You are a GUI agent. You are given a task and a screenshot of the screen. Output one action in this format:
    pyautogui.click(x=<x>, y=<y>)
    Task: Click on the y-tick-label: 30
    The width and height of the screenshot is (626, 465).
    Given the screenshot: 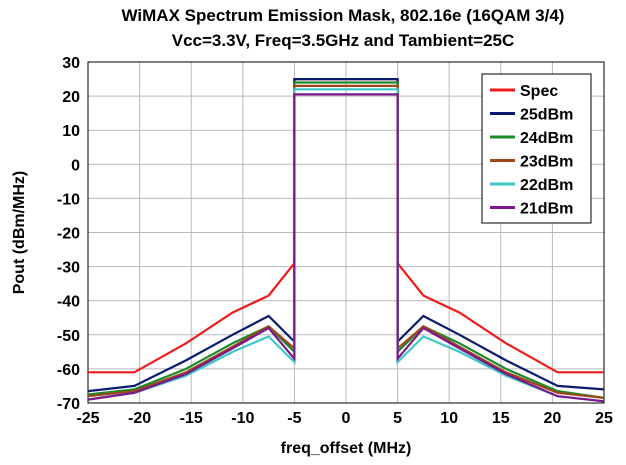 What is the action you would take?
    pyautogui.click(x=71, y=63)
    